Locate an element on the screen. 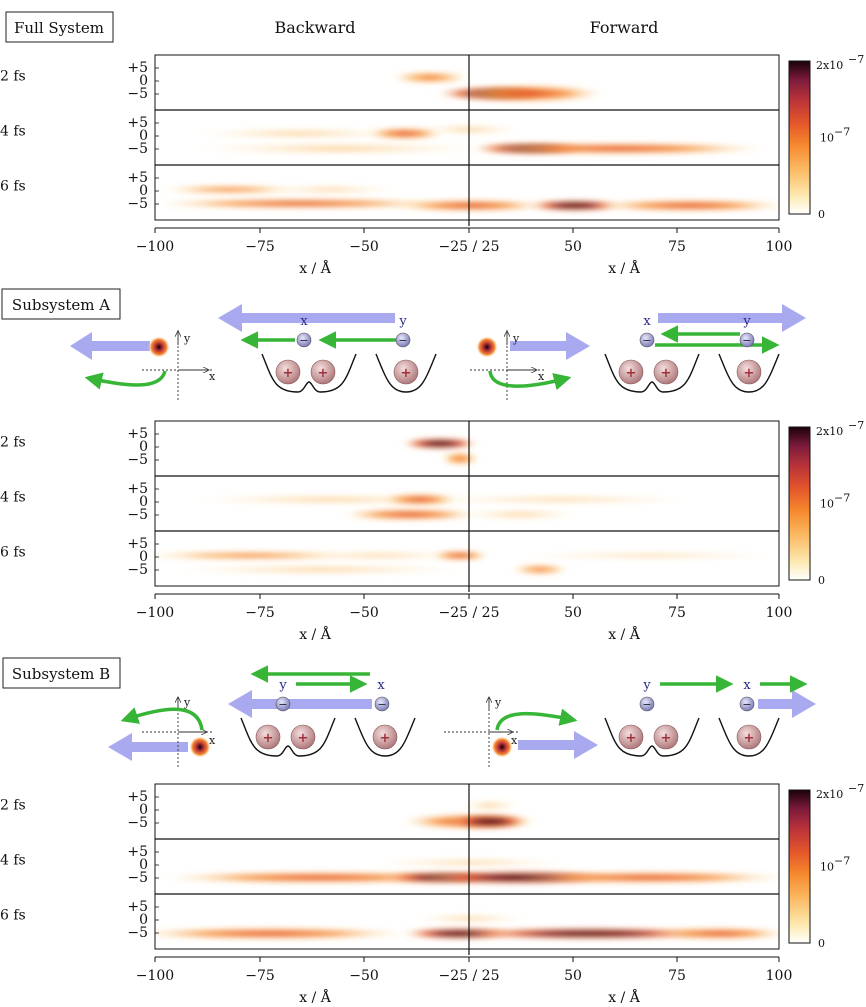  panel-title-full: Full System is located at coordinates (59, 27).